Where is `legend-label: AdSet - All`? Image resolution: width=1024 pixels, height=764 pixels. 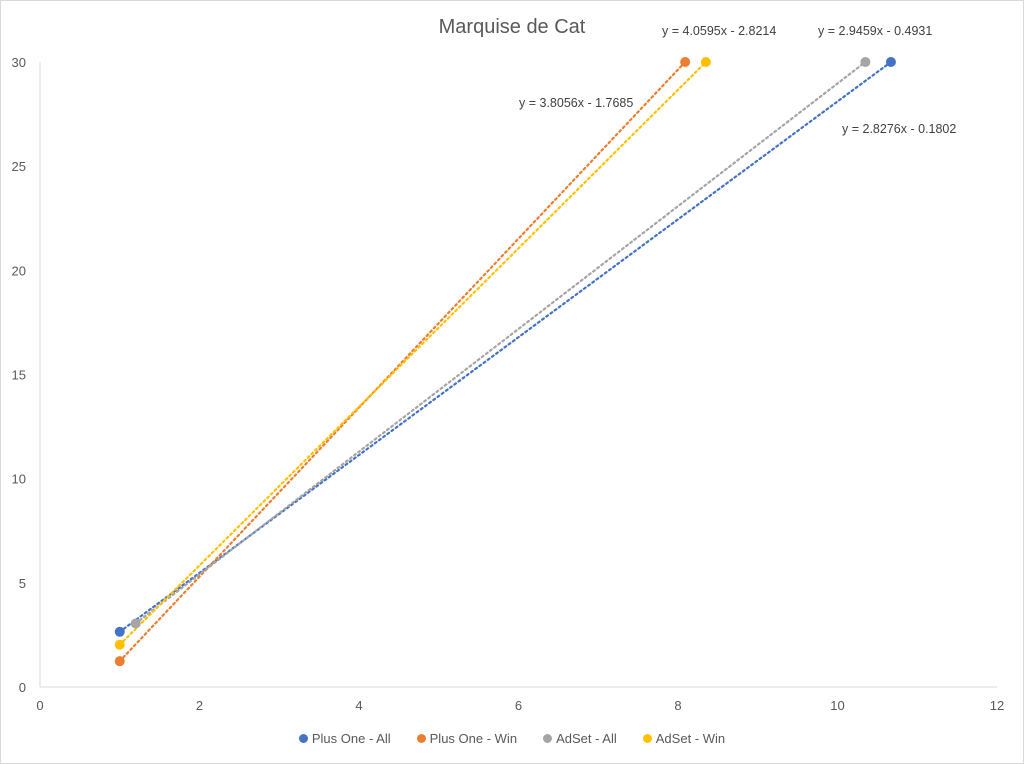
legend-label: AdSet - All is located at coordinates (586, 738).